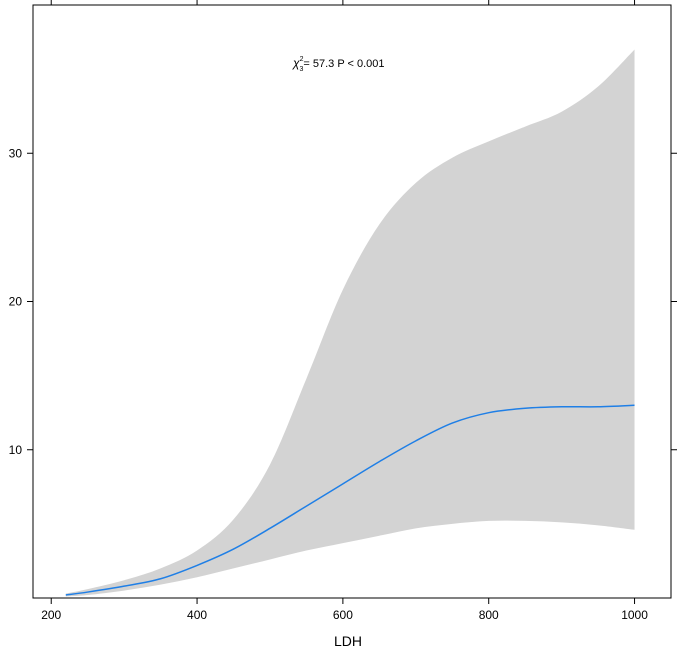 The height and width of the screenshot is (657, 685). Describe the element at coordinates (302, 59) in the screenshot. I see `chi-sup: 2` at that location.